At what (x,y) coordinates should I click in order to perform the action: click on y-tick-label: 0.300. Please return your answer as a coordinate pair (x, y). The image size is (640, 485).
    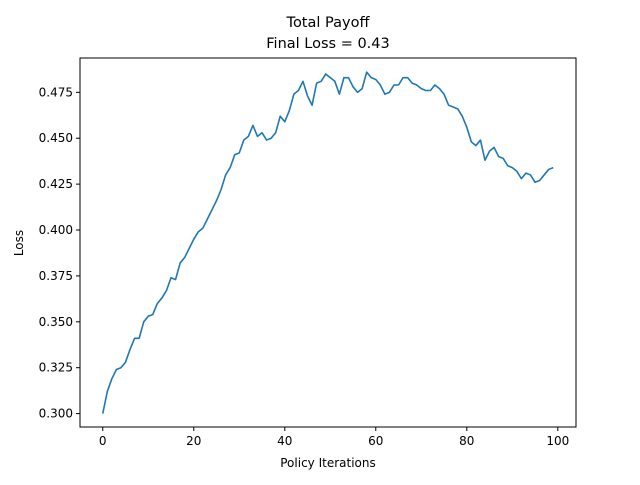
    Looking at the image, I should click on (56, 414).